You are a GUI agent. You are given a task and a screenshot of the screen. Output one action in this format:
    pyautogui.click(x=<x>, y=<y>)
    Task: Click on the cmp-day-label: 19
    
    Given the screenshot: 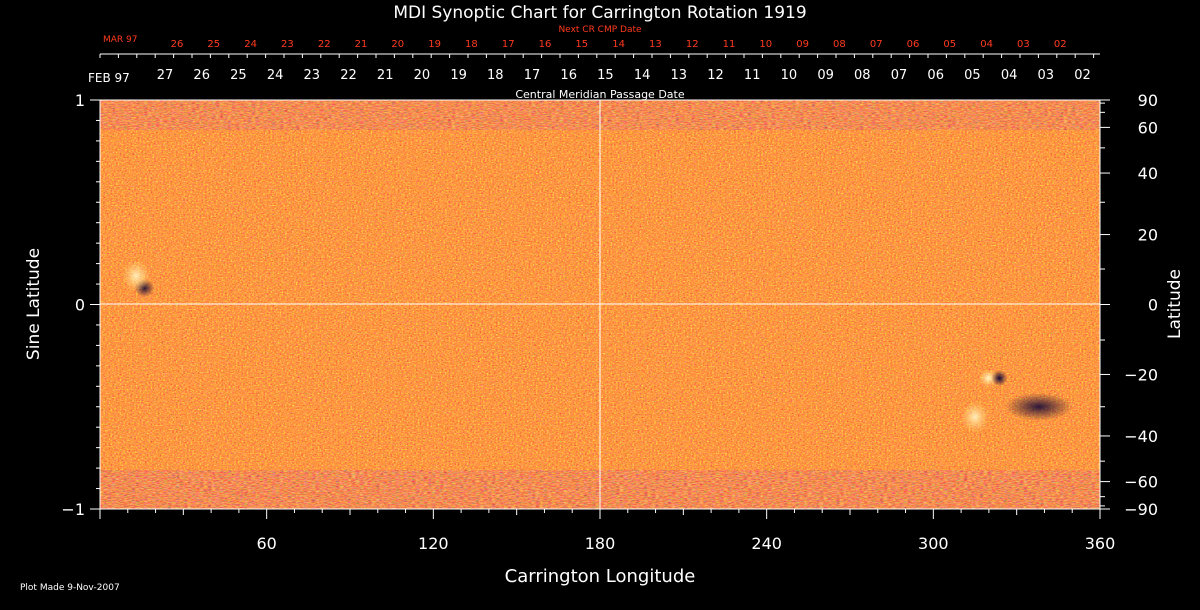 What is the action you would take?
    pyautogui.click(x=458, y=75)
    